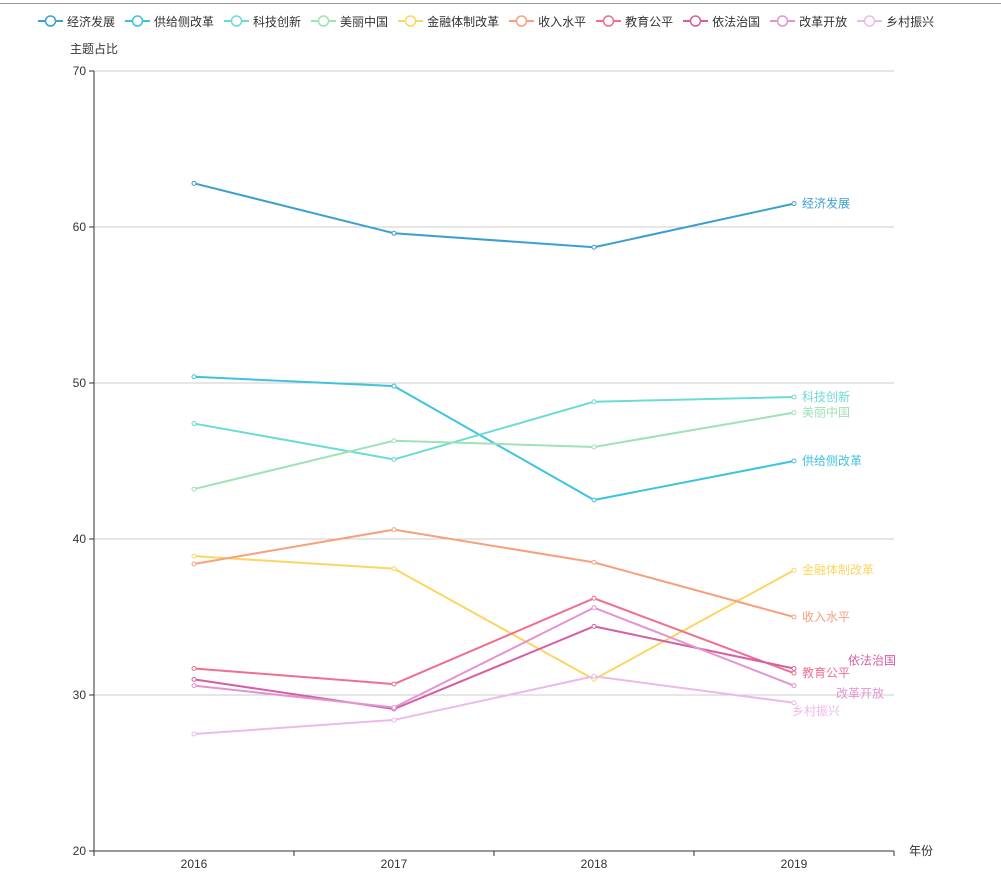  What do you see at coordinates (838, 569) in the screenshot?
I see `series-end-label: 金融体制改革` at bounding box center [838, 569].